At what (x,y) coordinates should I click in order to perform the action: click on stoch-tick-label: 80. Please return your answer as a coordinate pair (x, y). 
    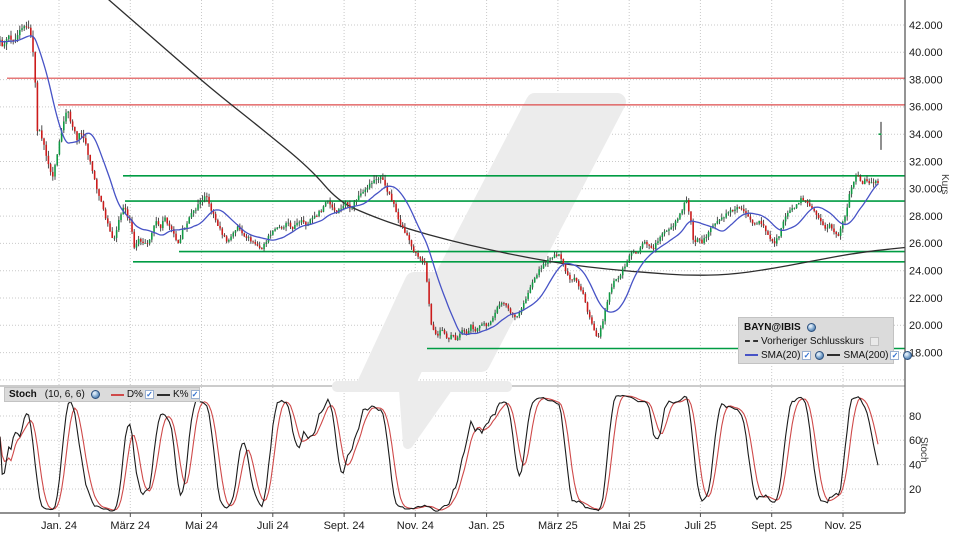
    Looking at the image, I should click on (915, 417).